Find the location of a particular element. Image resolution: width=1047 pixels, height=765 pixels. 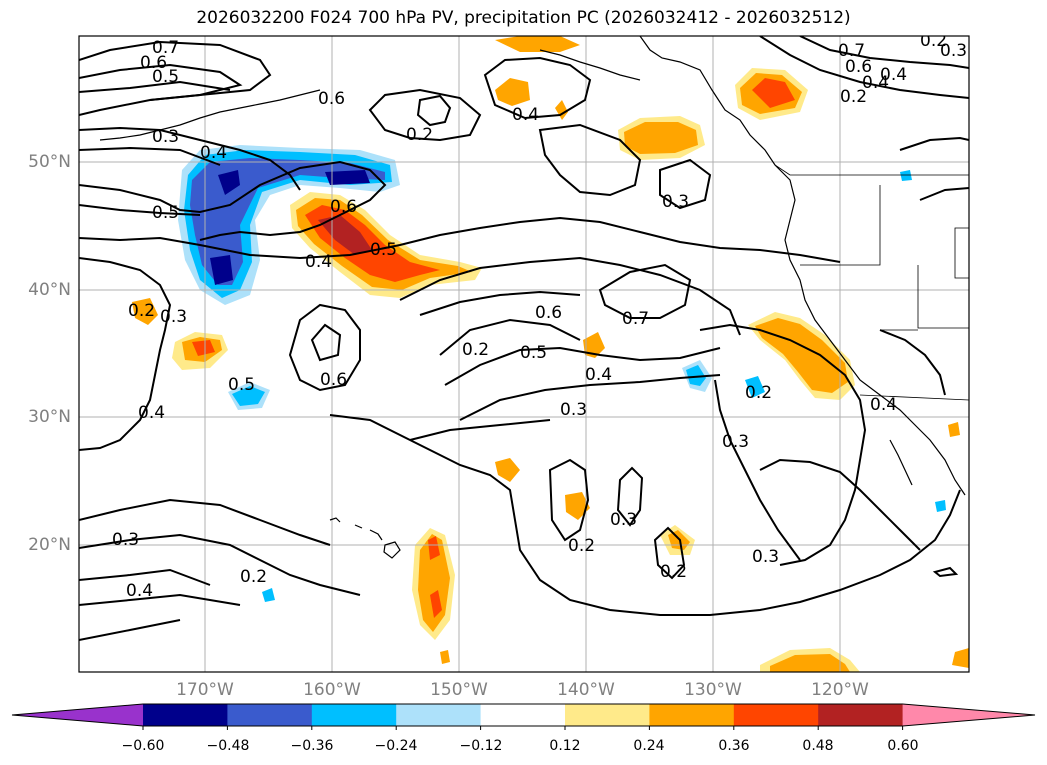

hawaii-islands is located at coordinates (365, 538).